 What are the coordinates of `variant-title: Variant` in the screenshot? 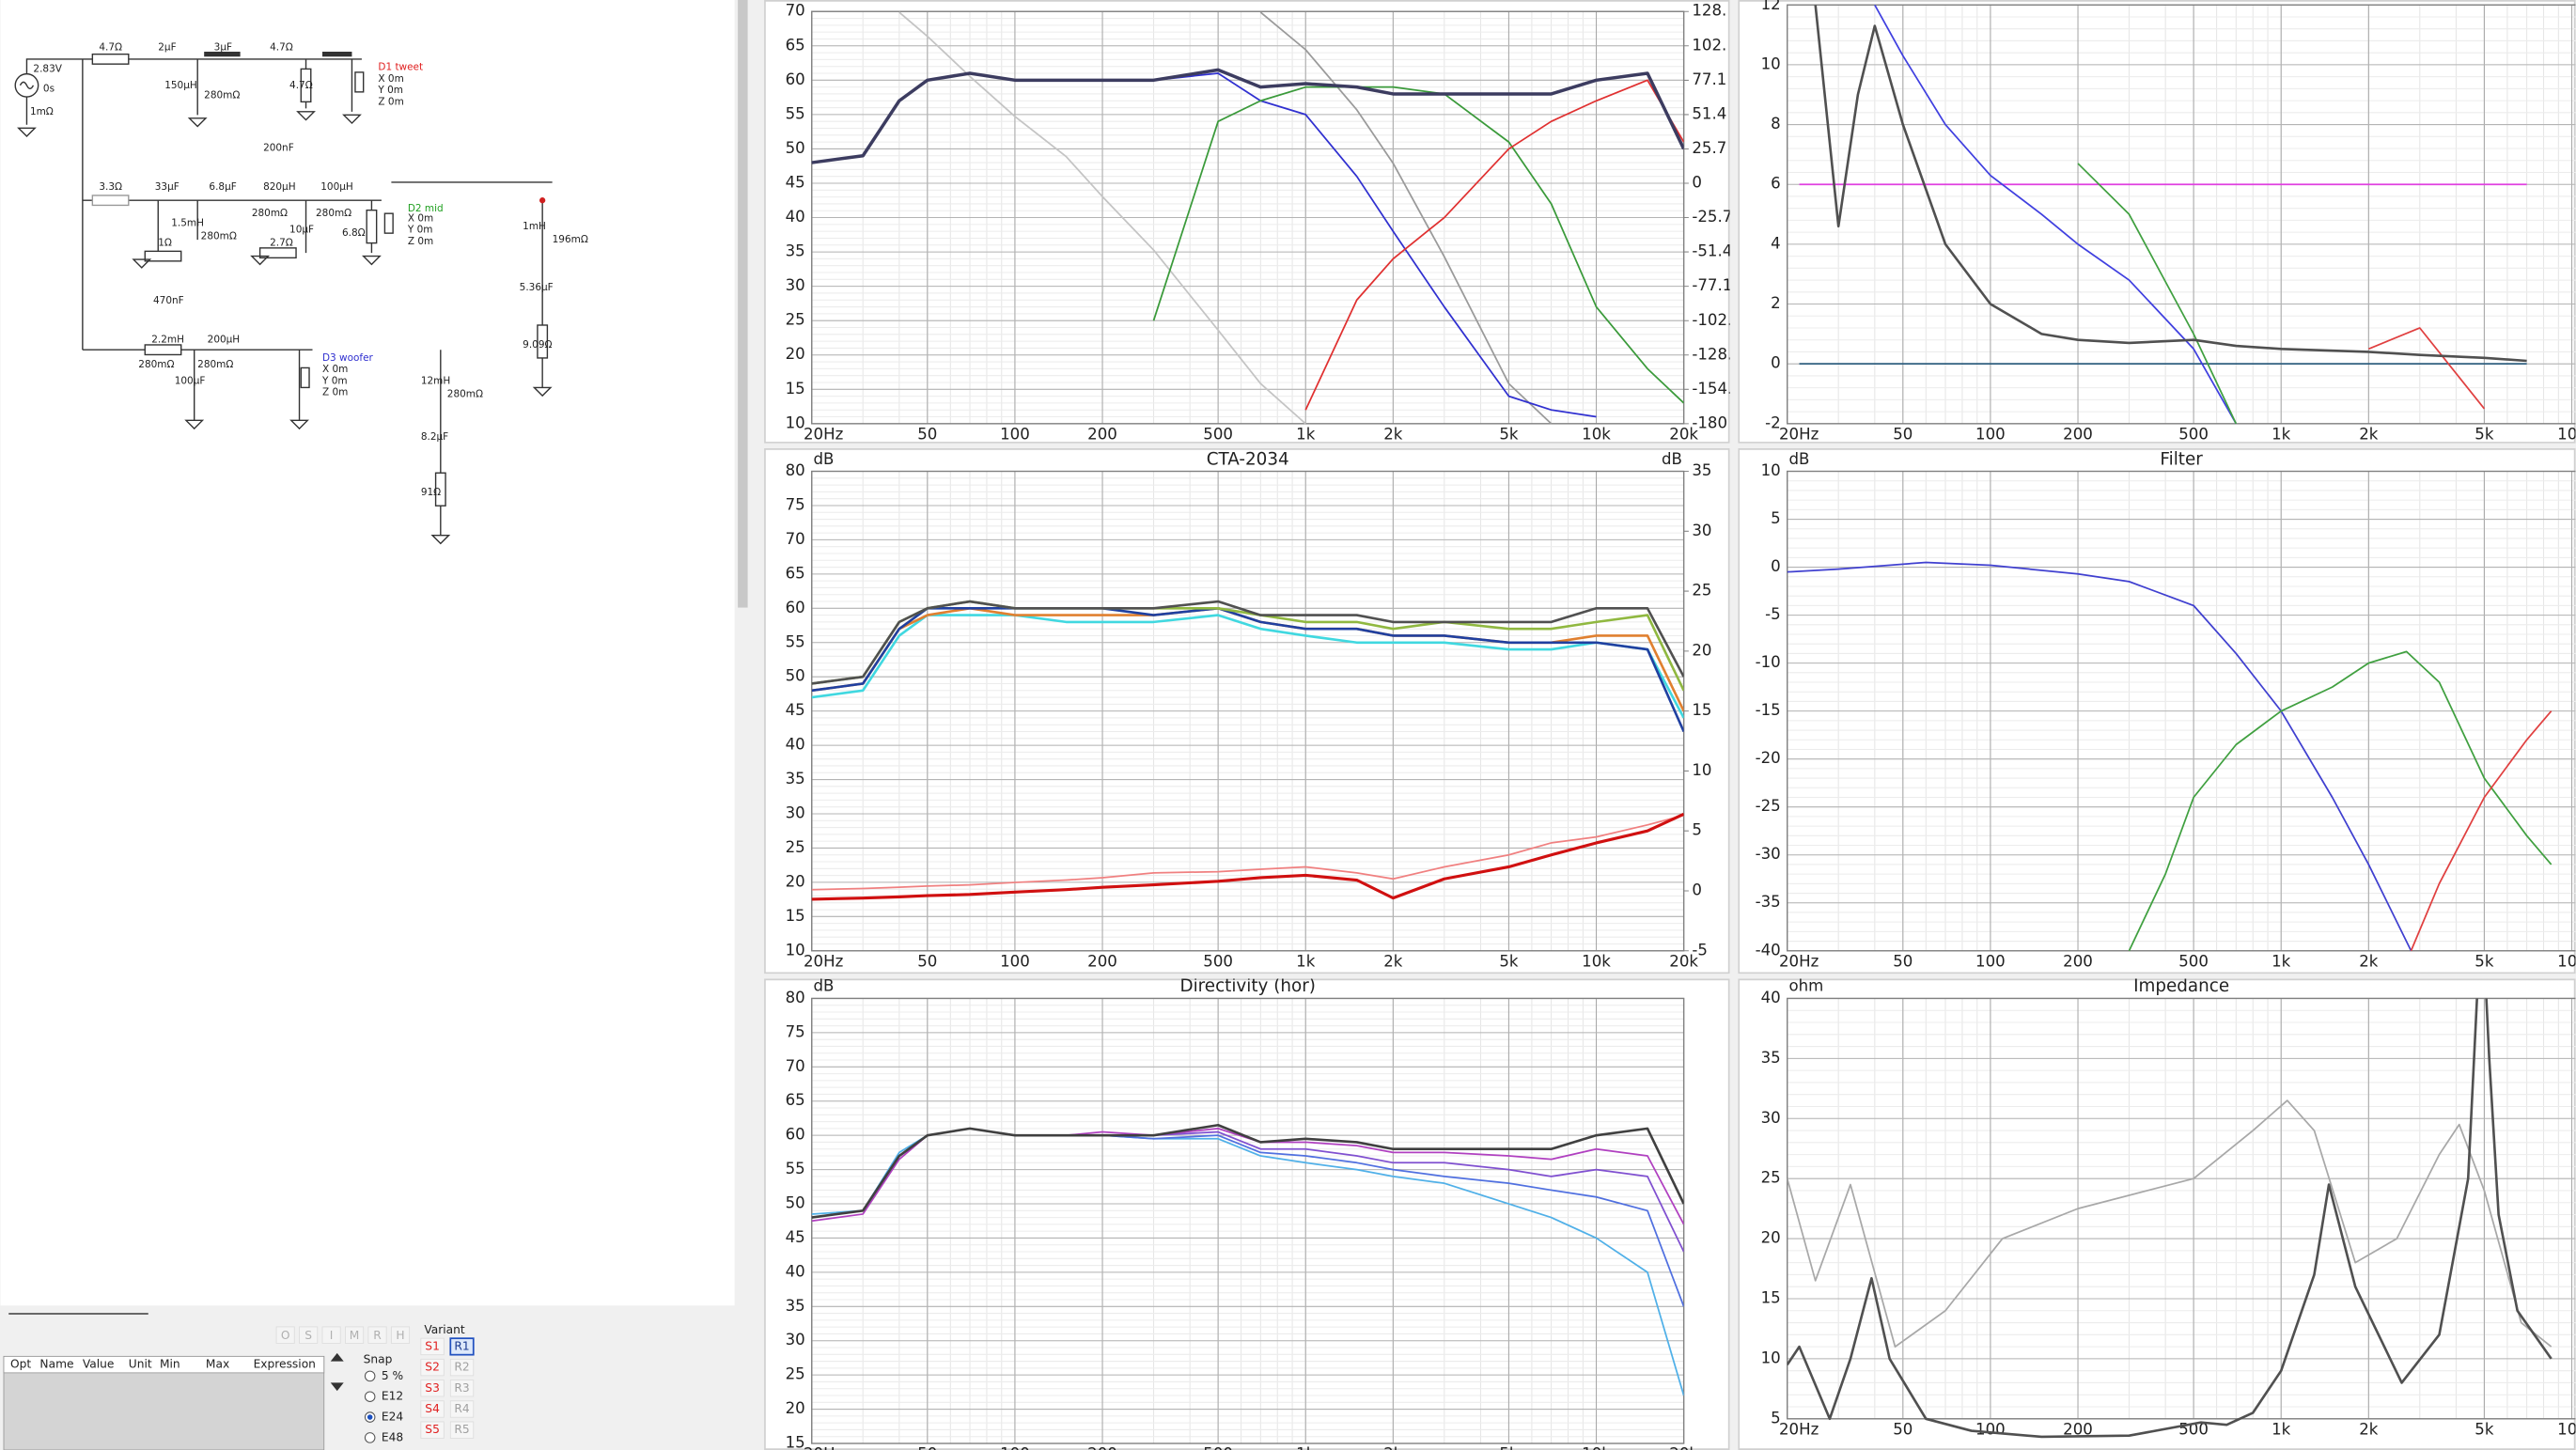 It's located at (444, 1329).